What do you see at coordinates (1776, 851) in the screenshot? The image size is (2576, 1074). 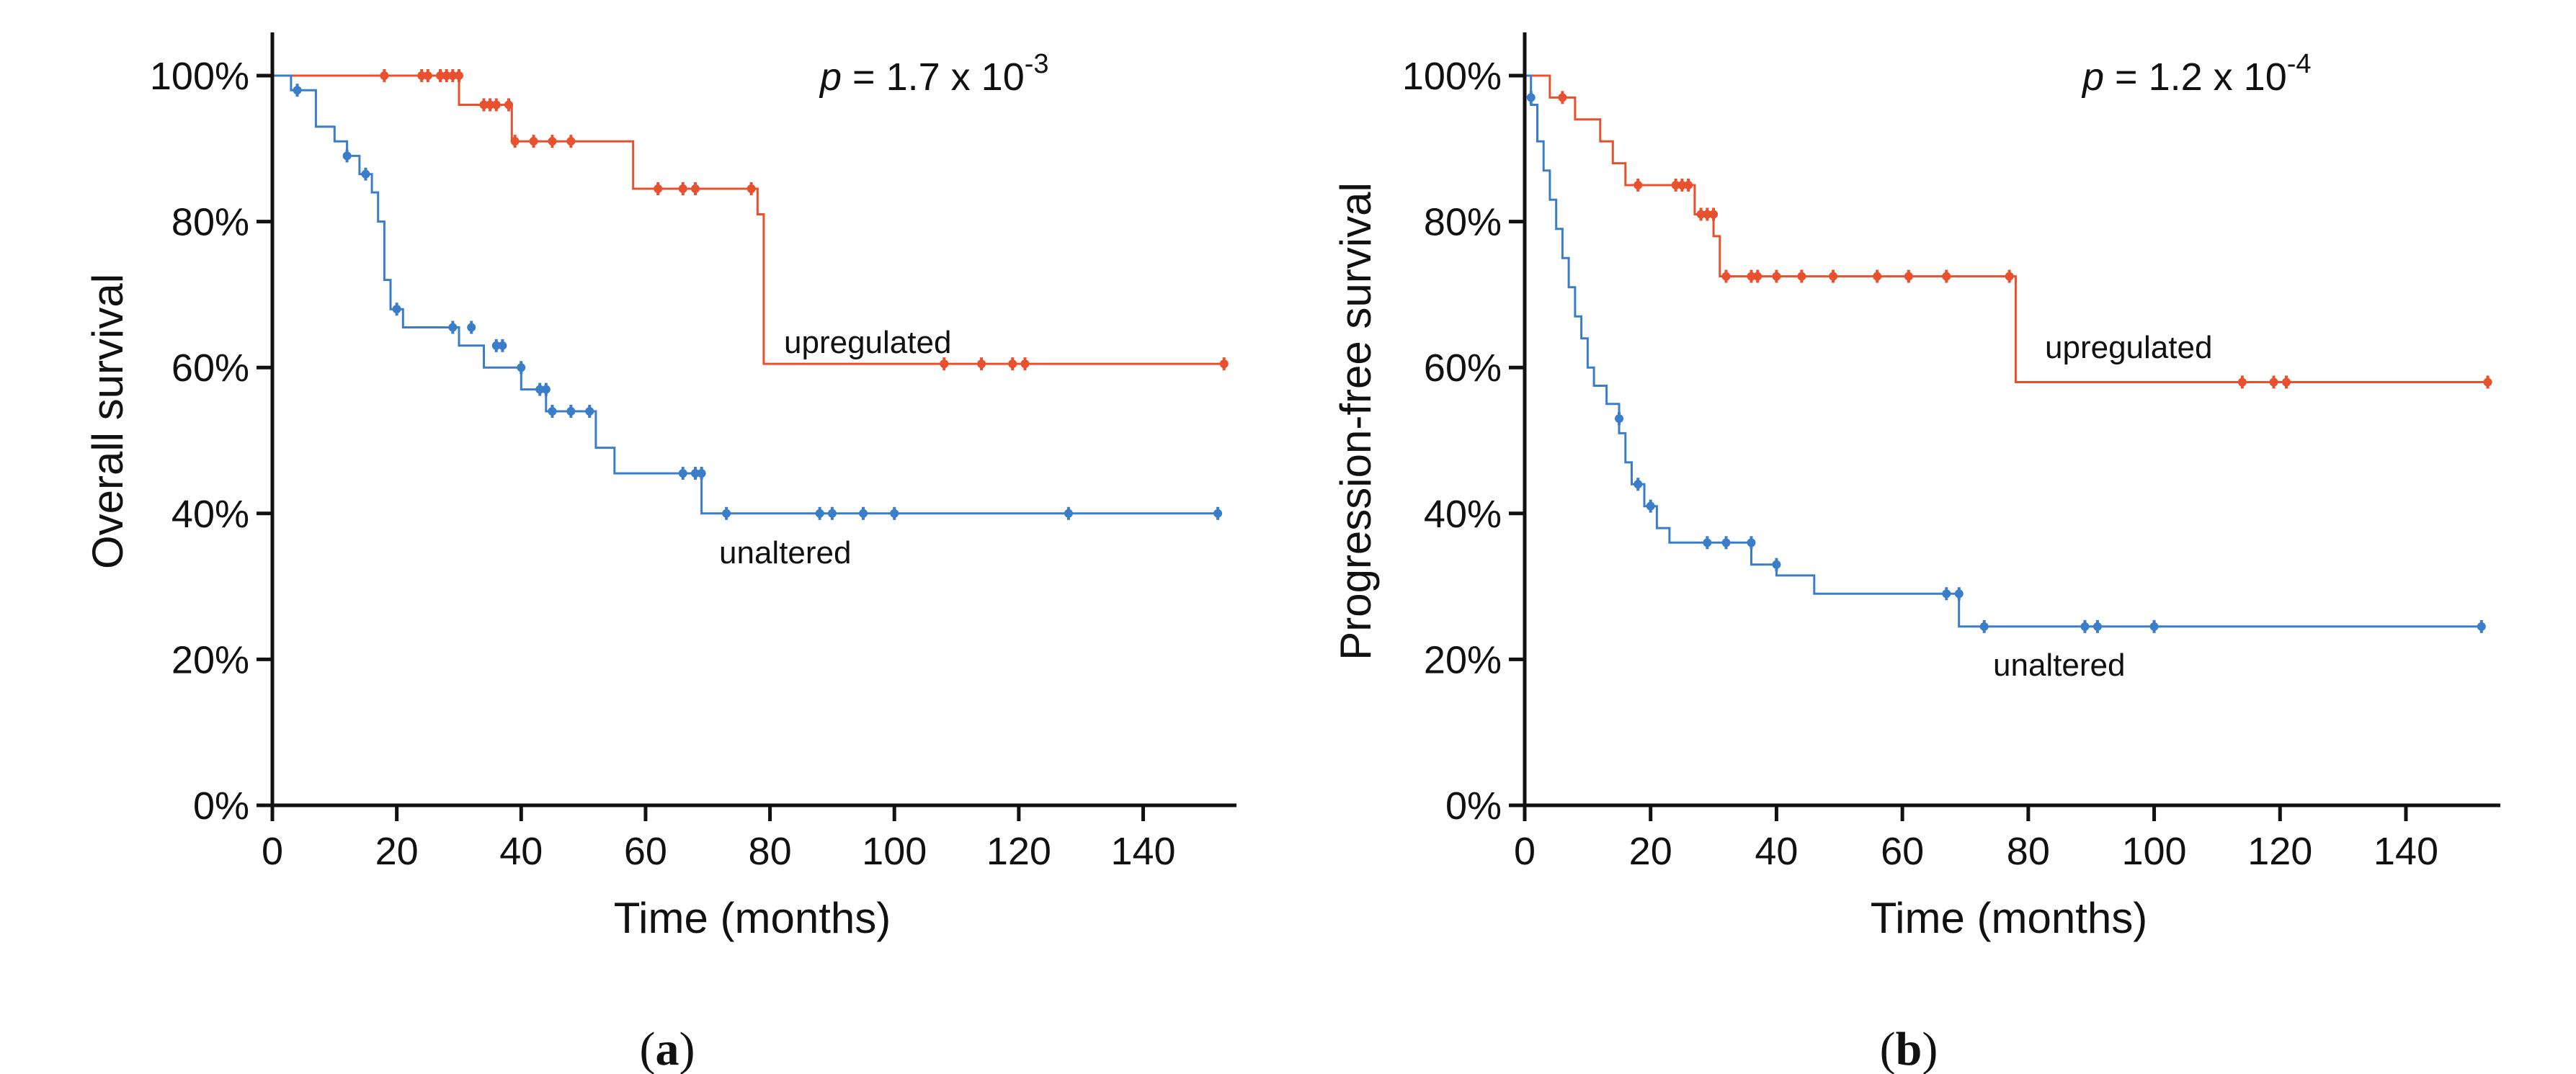 I see `panel-b-x-tick-label: 40` at bounding box center [1776, 851].